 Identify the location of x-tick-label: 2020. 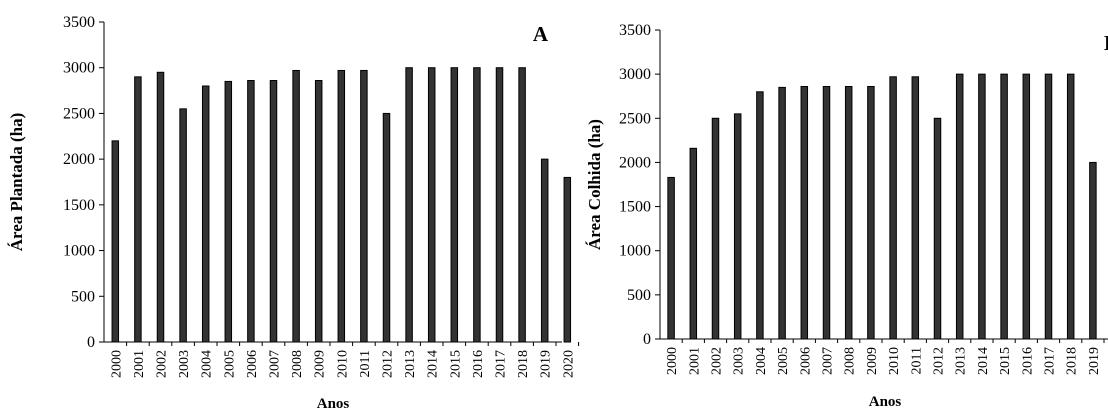
(568, 364).